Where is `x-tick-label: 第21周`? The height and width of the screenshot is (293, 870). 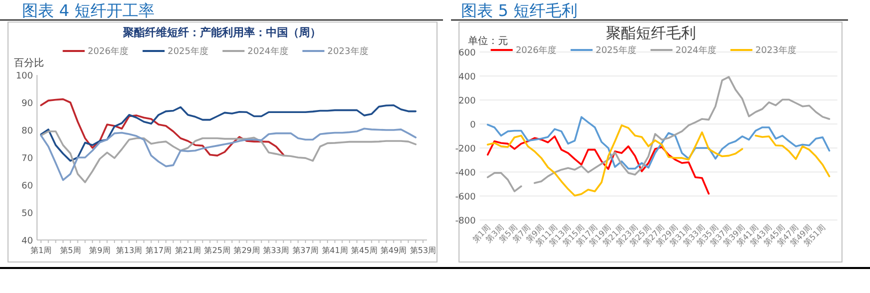 x-tick-label: 第21周 is located at coordinates (188, 250).